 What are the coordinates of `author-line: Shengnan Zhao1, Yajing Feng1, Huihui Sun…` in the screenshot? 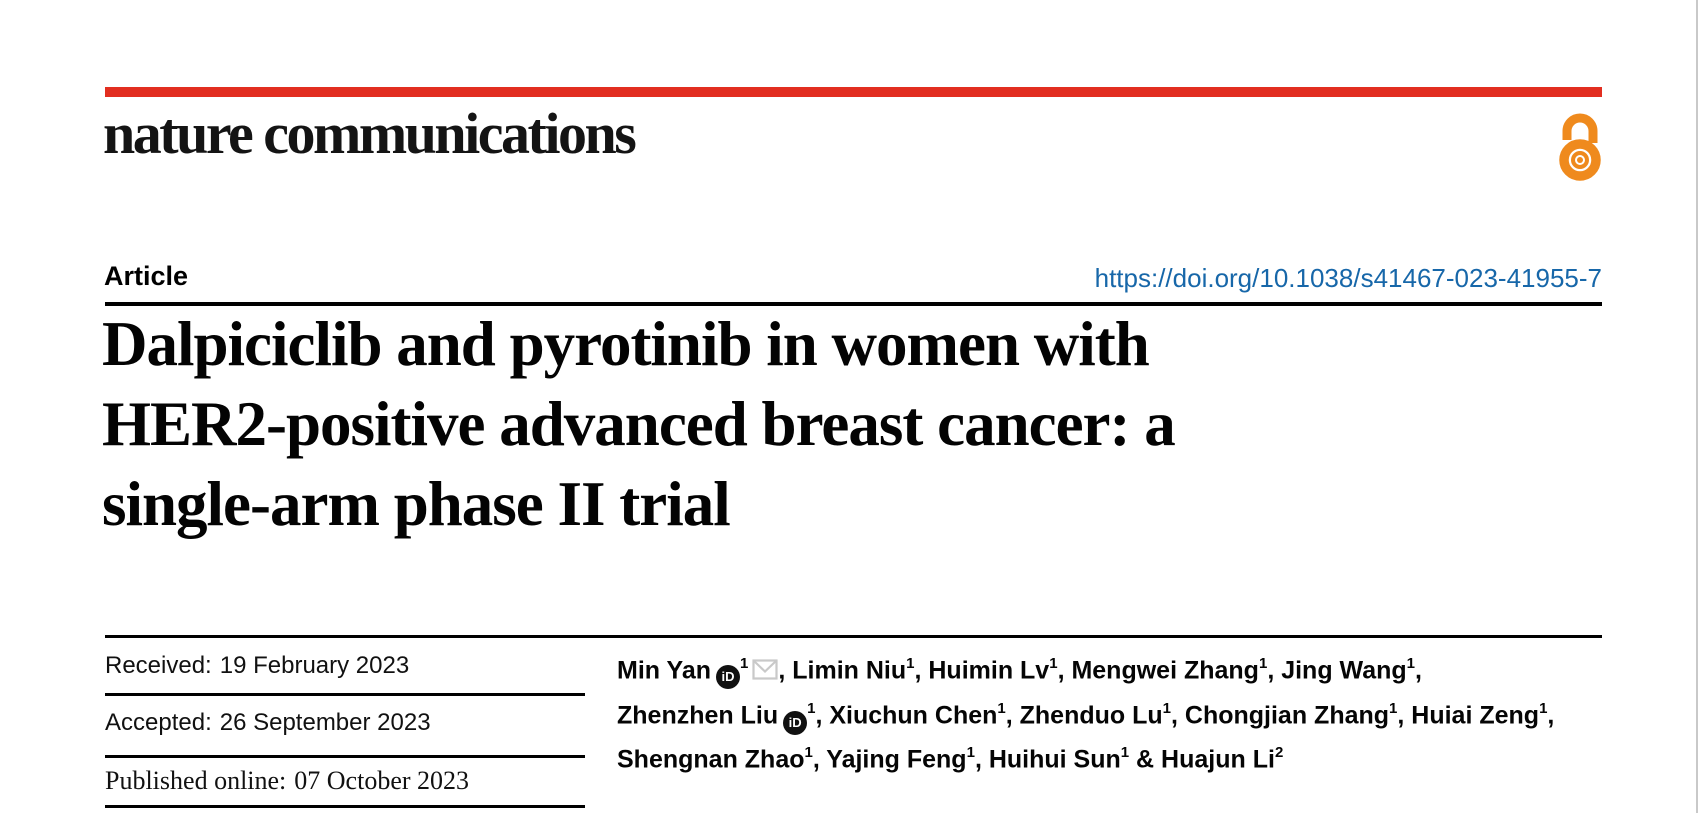 It's located at (950, 758).